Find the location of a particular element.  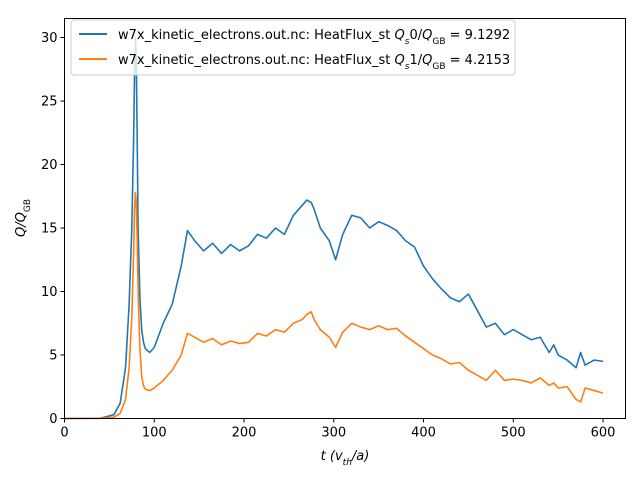

y-tick-label: 25 is located at coordinates (49, 102).